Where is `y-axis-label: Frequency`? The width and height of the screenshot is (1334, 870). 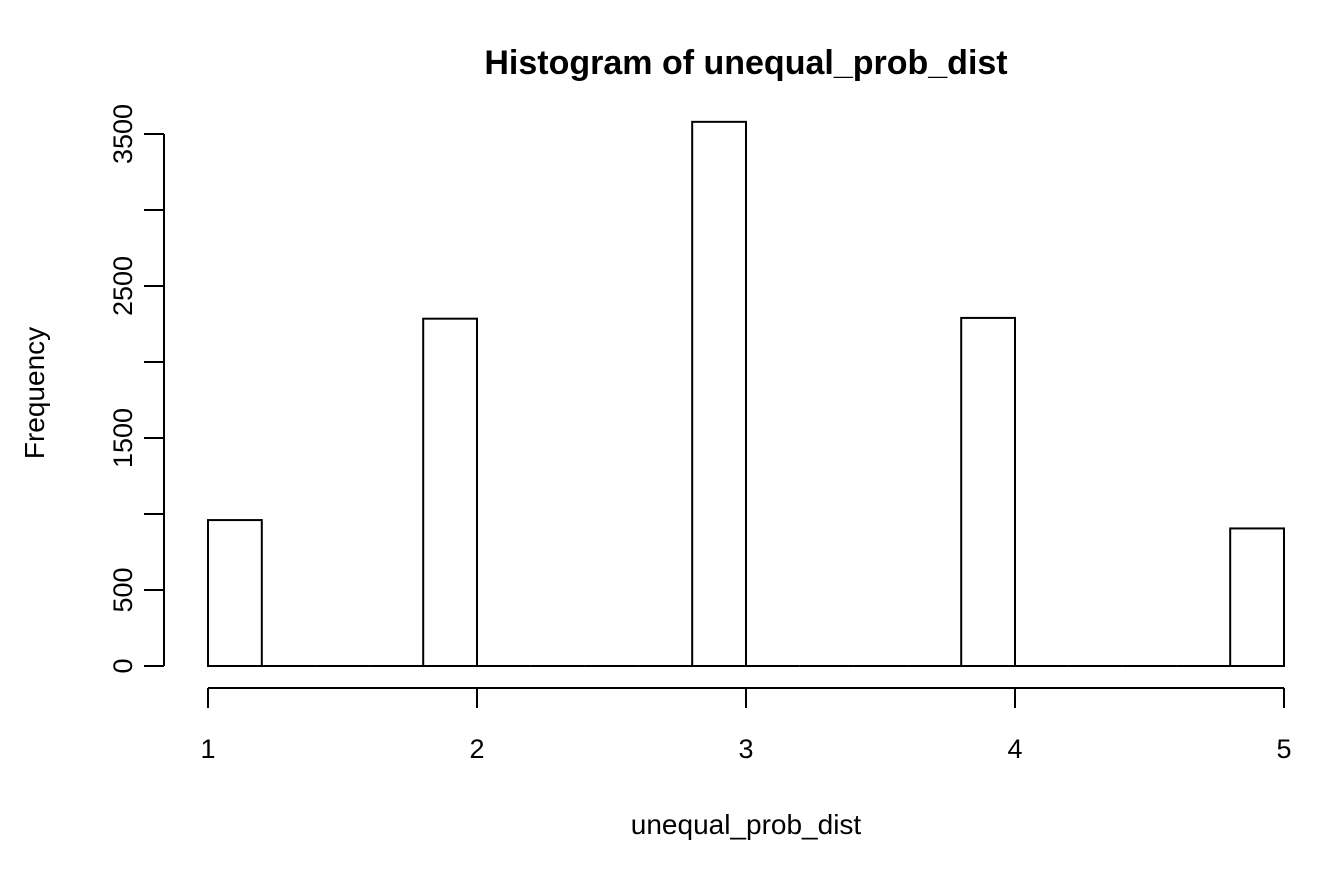 y-axis-label: Frequency is located at coordinates (34, 393).